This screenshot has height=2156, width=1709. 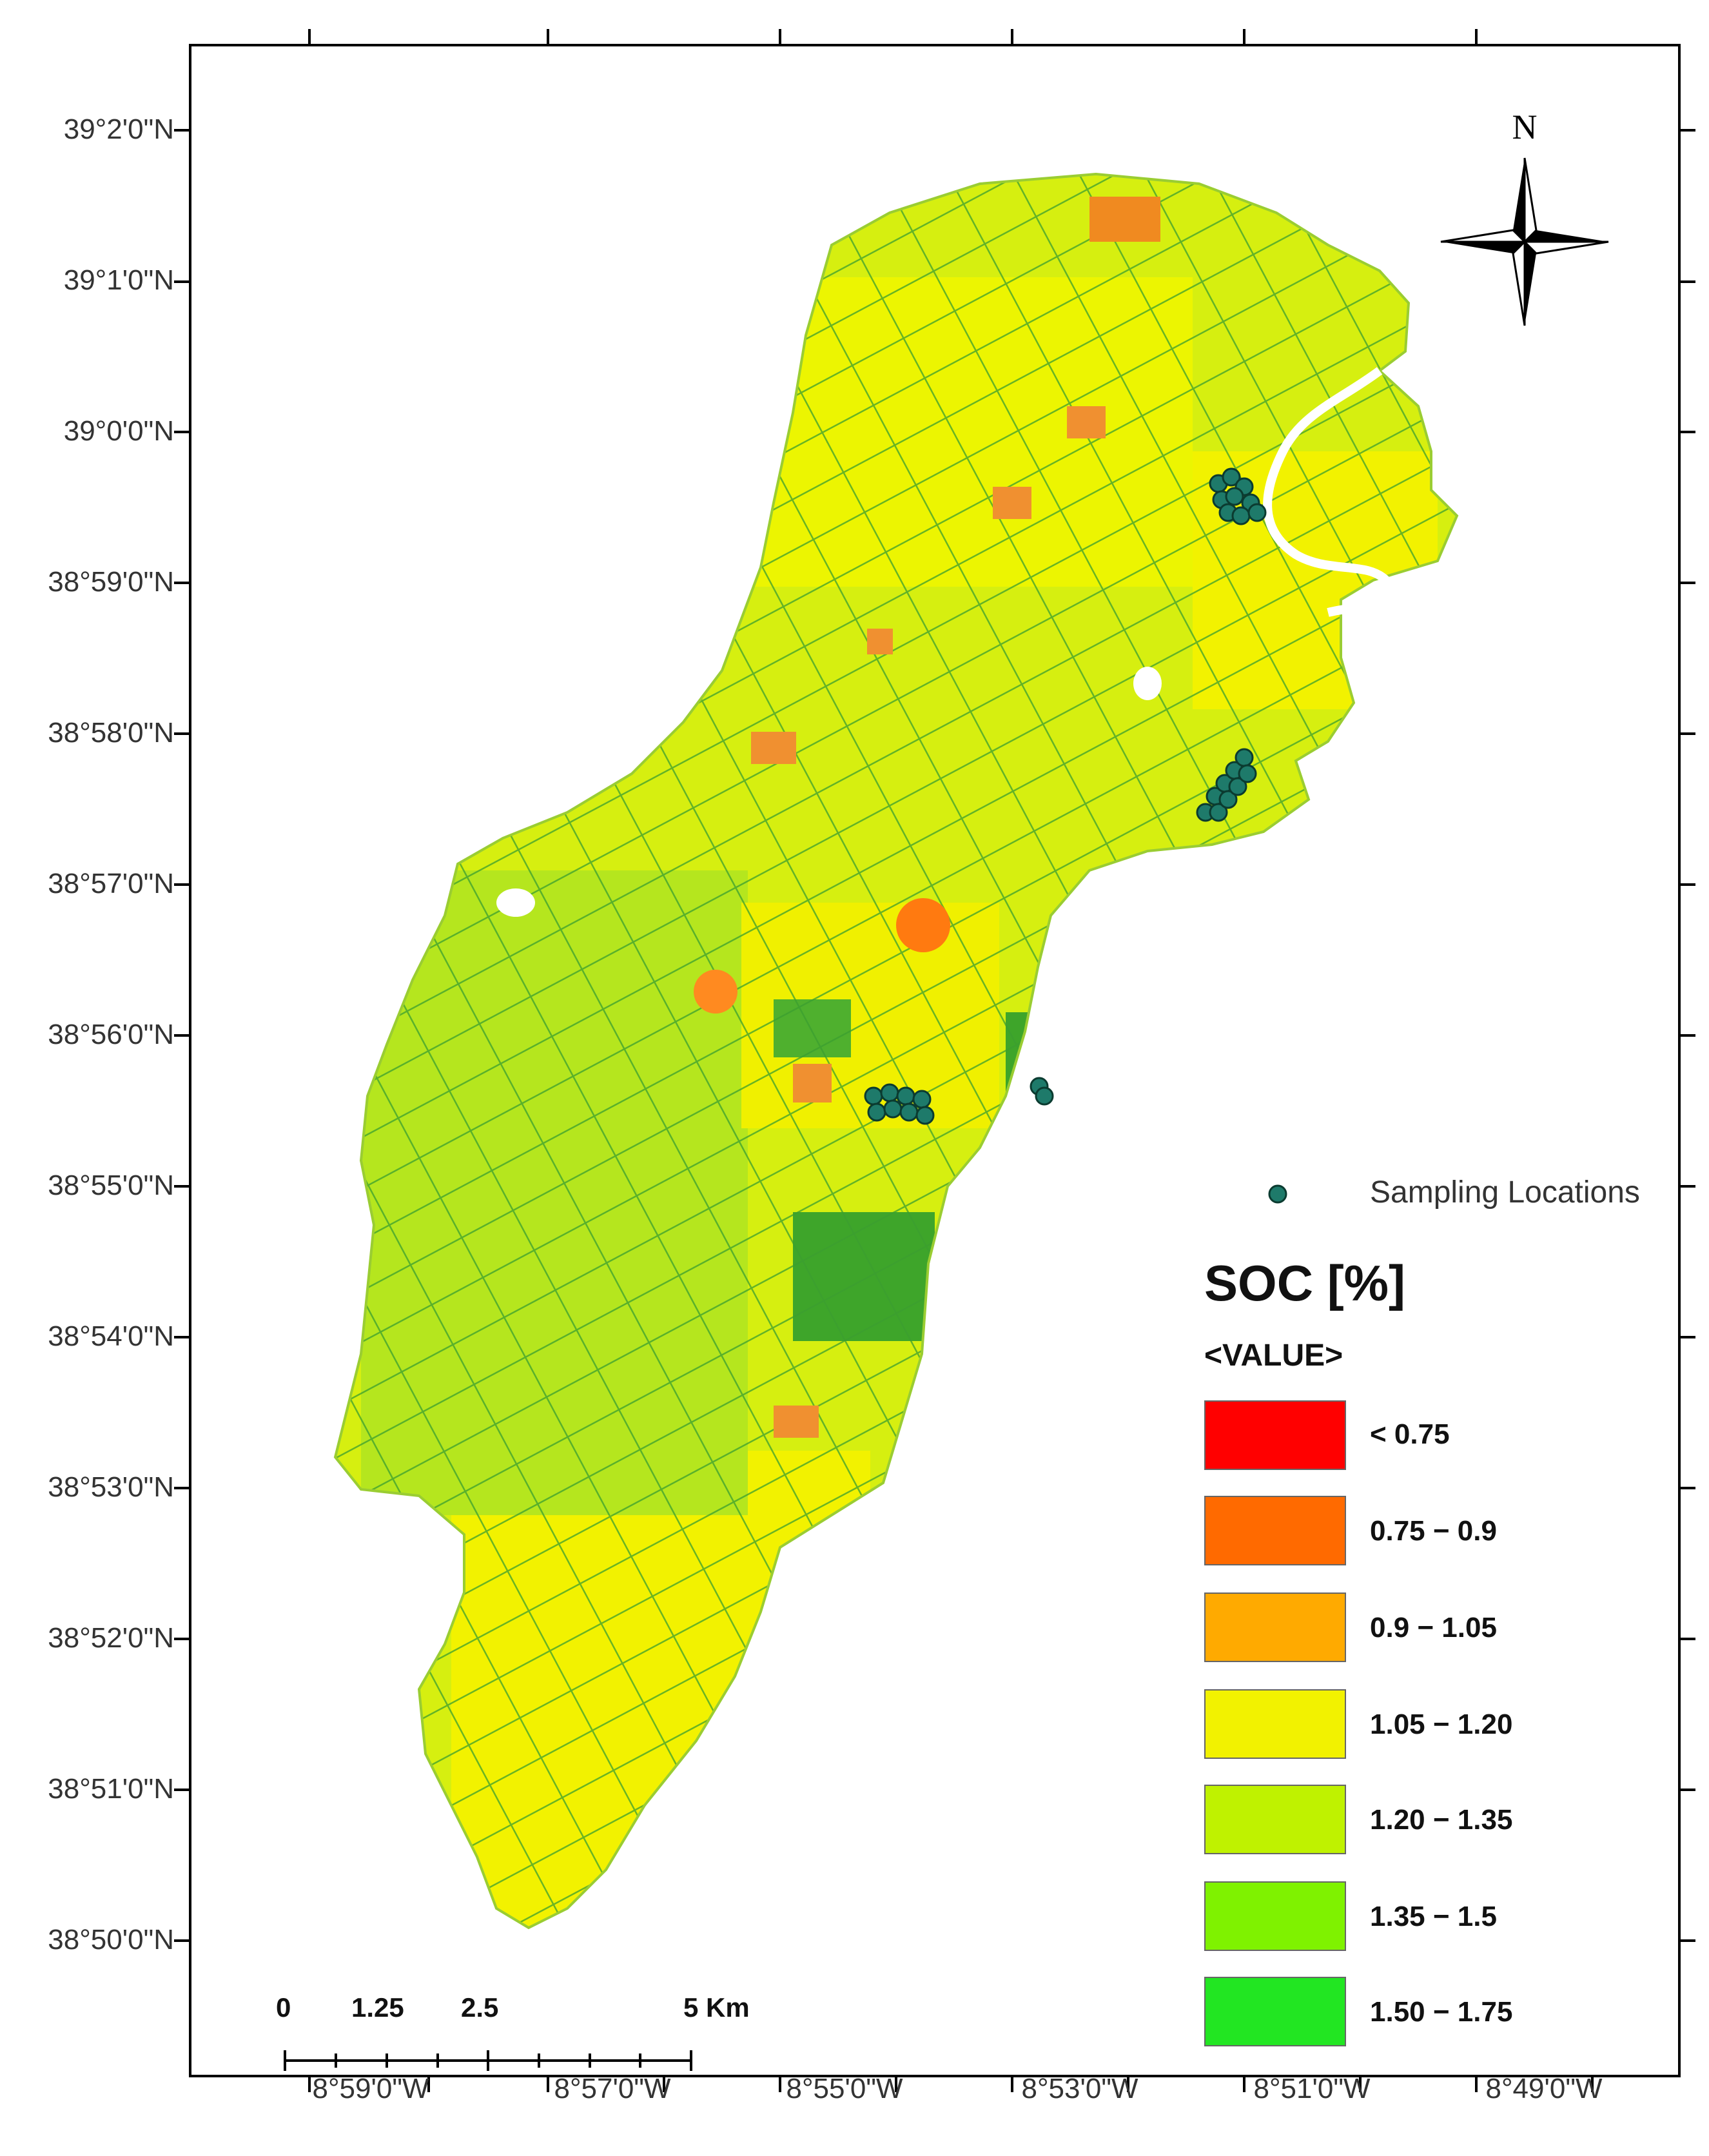 What do you see at coordinates (370, 2088) in the screenshot?
I see `lon-label: 8°59'0"W` at bounding box center [370, 2088].